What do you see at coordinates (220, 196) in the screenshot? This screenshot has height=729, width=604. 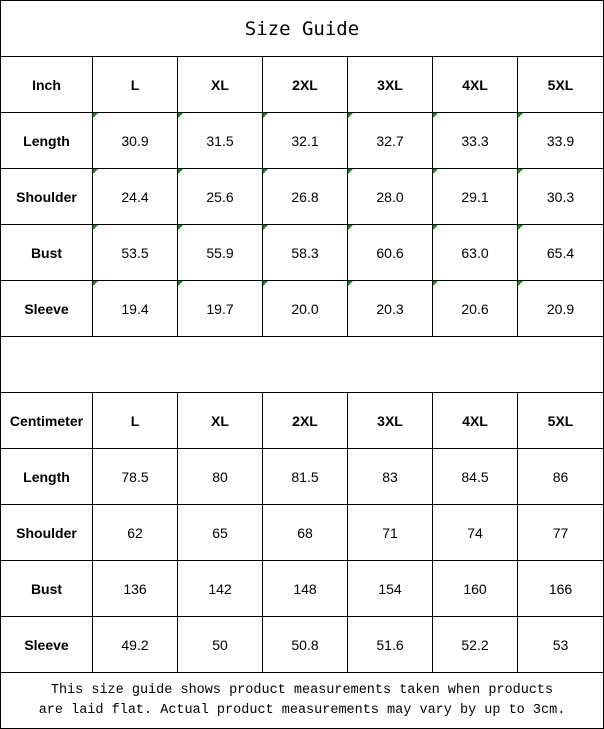 I see `value-cell: 25.6` at bounding box center [220, 196].